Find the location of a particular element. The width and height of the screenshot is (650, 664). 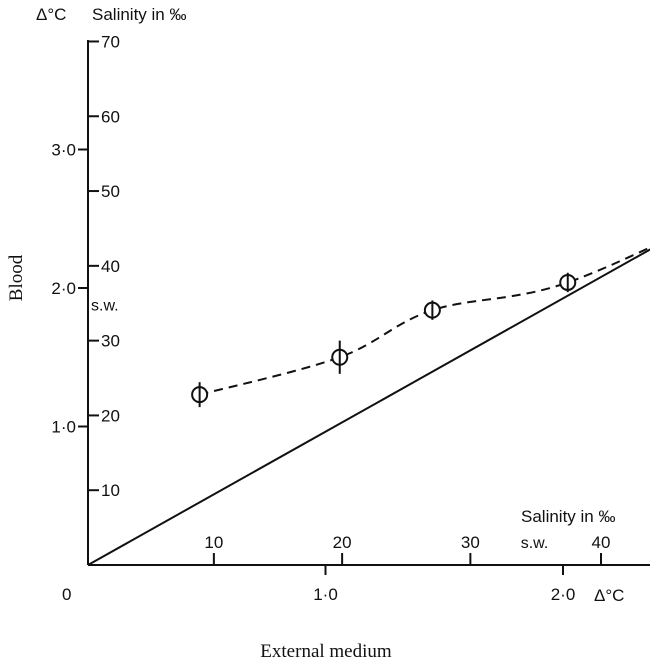

salinity-y-axis: 10 20 30 40 50 60 70 s.w. is located at coordinates (104, 266).